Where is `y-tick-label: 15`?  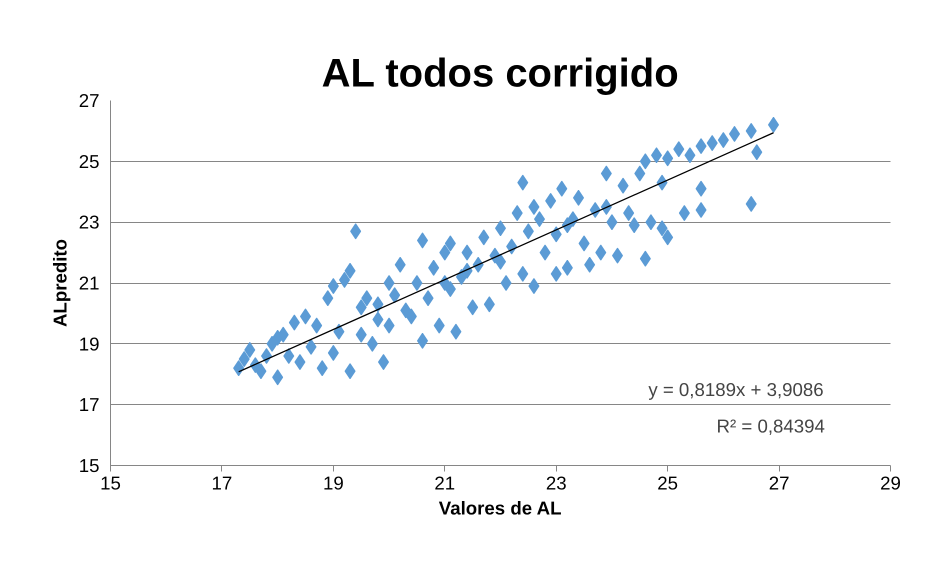 y-tick-label: 15 is located at coordinates (89, 465).